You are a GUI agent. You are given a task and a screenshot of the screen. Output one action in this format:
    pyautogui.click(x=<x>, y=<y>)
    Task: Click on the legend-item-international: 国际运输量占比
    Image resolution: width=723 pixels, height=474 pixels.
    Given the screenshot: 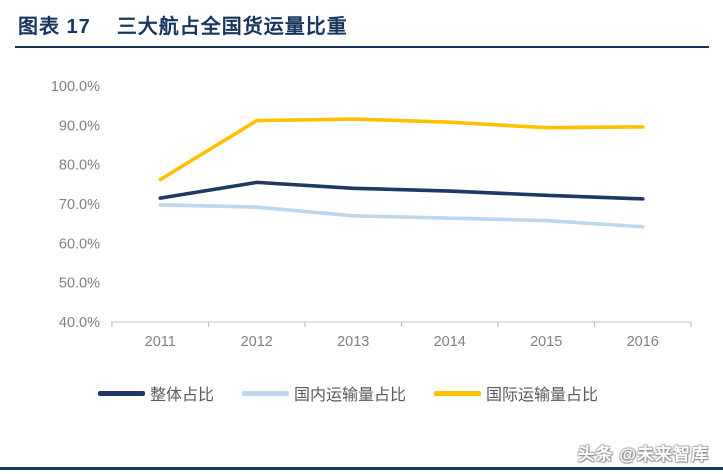 What is the action you would take?
    pyautogui.click(x=516, y=393)
    